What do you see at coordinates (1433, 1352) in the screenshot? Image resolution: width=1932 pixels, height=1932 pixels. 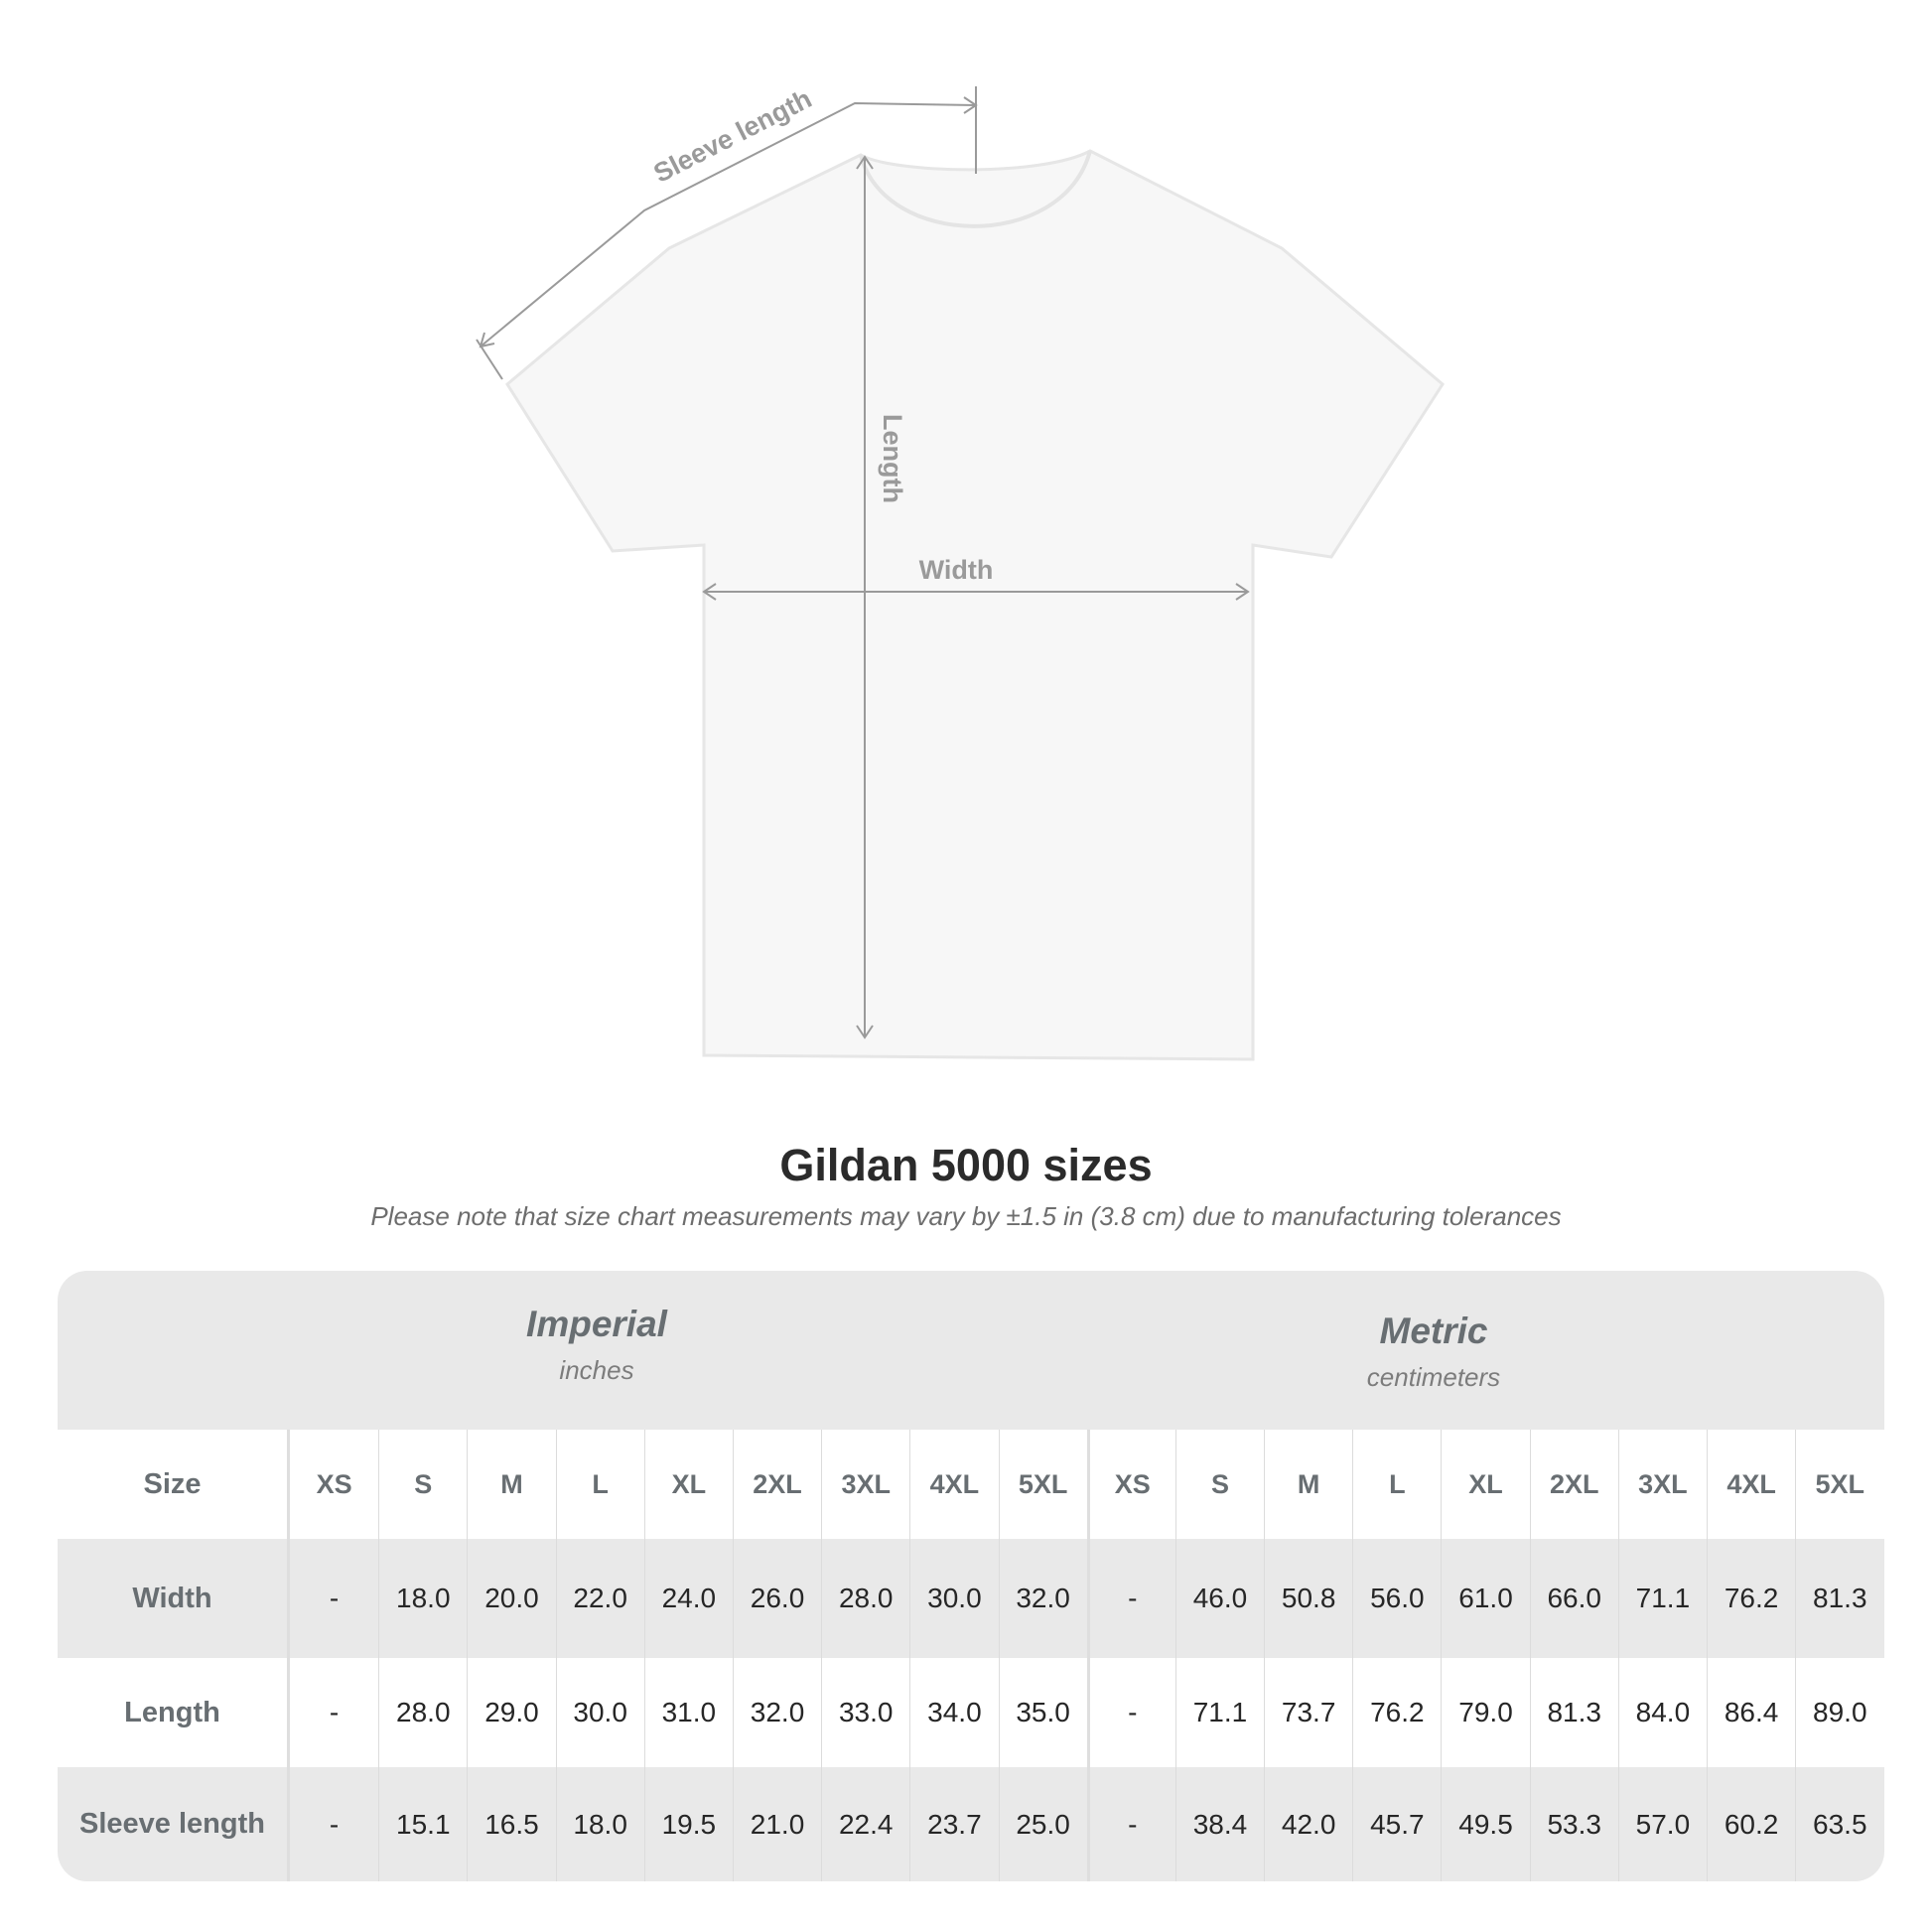 I see `metric-header: Metric centimeters` at bounding box center [1433, 1352].